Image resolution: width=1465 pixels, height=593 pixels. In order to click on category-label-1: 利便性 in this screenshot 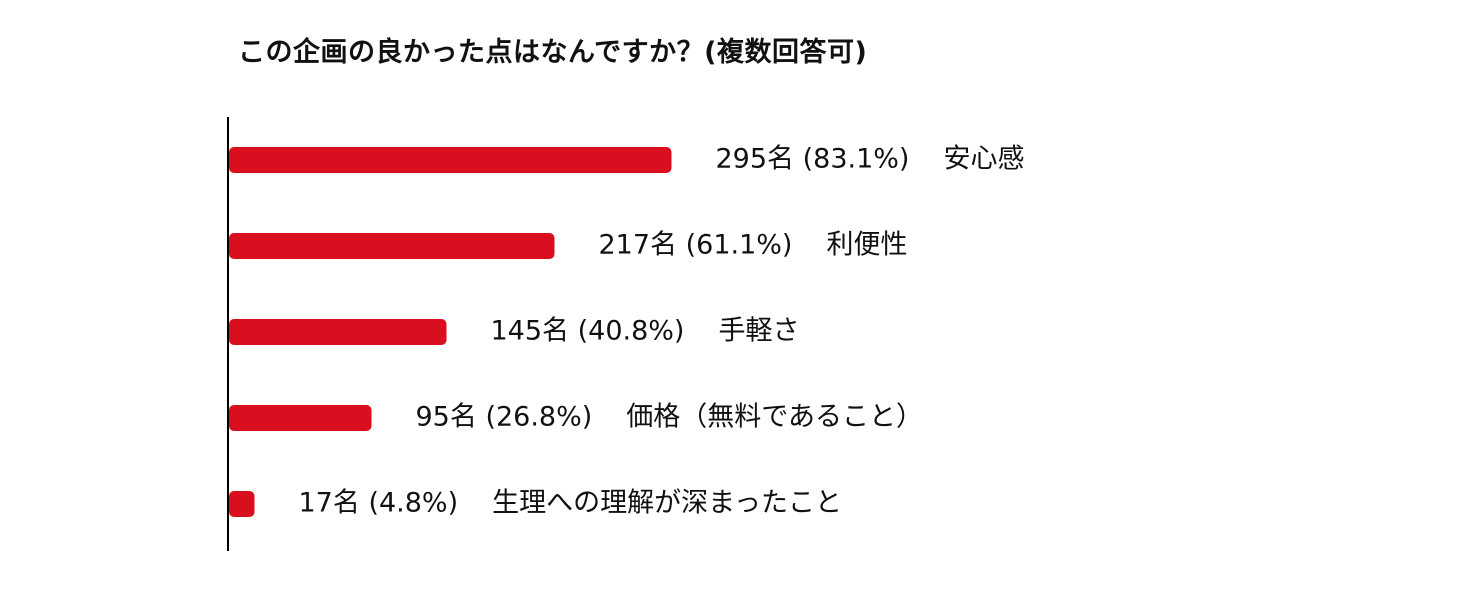, I will do `click(866, 245)`.